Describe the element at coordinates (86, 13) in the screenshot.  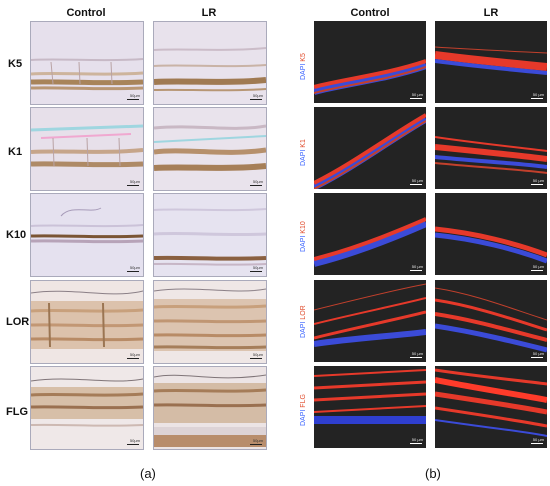
I see `panel-a-header-control: Control` at that location.